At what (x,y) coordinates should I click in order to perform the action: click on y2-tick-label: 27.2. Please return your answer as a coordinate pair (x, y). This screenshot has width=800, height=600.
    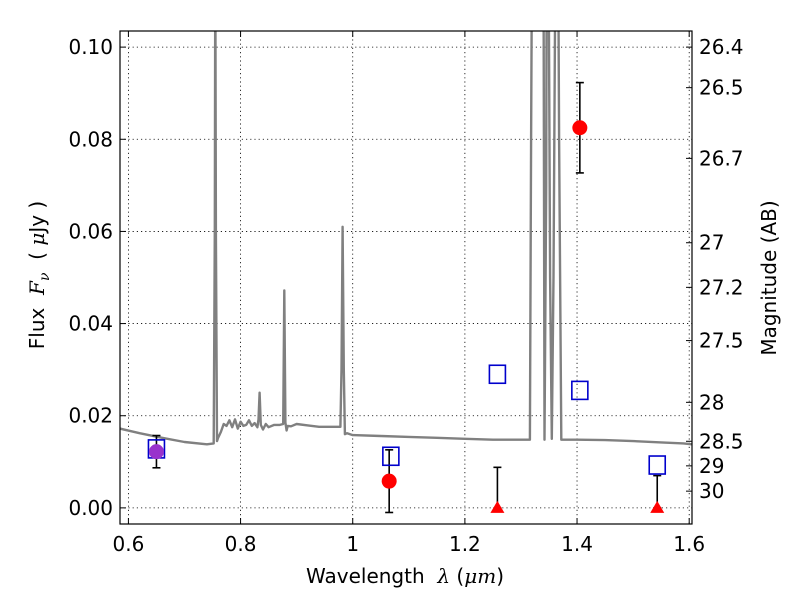
    Looking at the image, I should click on (721, 287).